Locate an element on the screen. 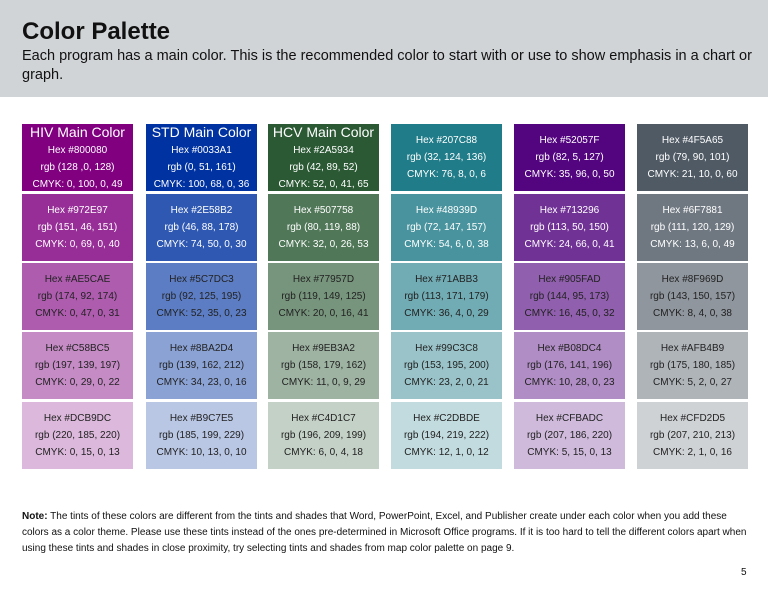 This screenshot has width=768, height=591. hex-value: Hex #207C88 is located at coordinates (446, 140).